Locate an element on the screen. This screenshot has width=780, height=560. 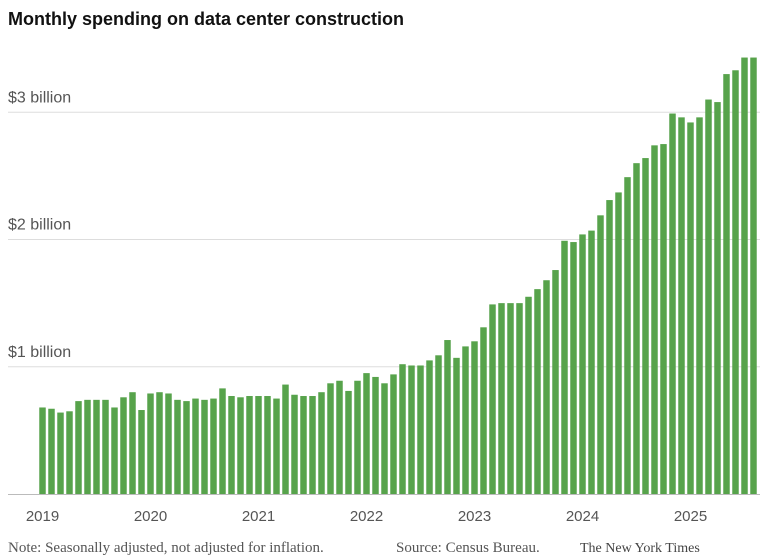
y-tick-label: $1 billion is located at coordinates (39, 352).